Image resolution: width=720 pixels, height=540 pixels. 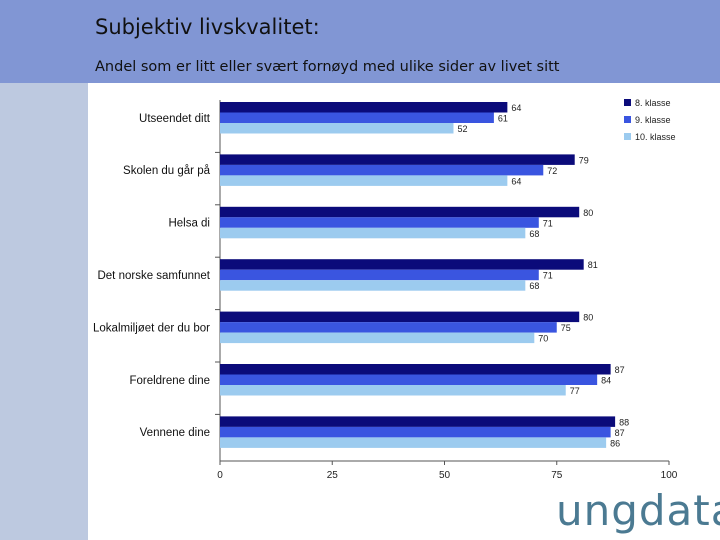 I want to click on data-label: 84, so click(x=606, y=381).